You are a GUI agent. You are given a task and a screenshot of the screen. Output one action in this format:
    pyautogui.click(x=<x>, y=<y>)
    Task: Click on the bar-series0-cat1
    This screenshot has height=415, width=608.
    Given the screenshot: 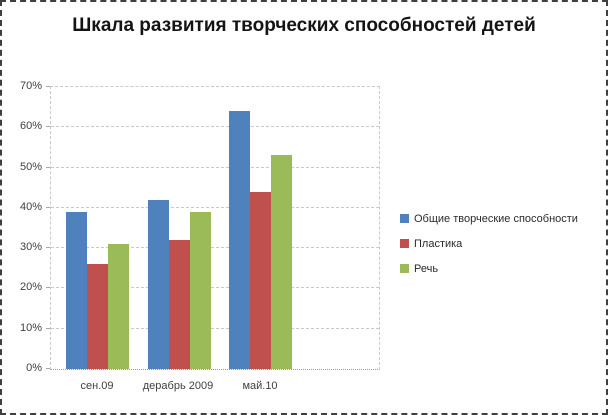 What is the action you would take?
    pyautogui.click(x=158, y=284)
    